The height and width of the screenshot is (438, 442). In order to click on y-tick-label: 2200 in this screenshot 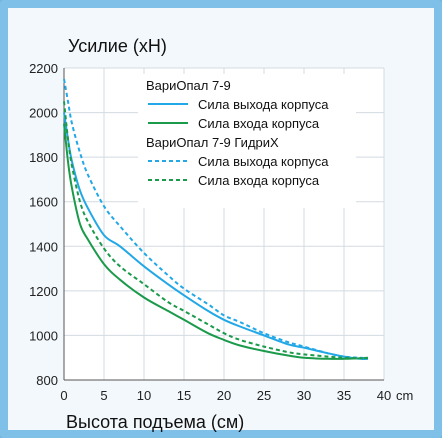, I will do `click(43, 68)`.